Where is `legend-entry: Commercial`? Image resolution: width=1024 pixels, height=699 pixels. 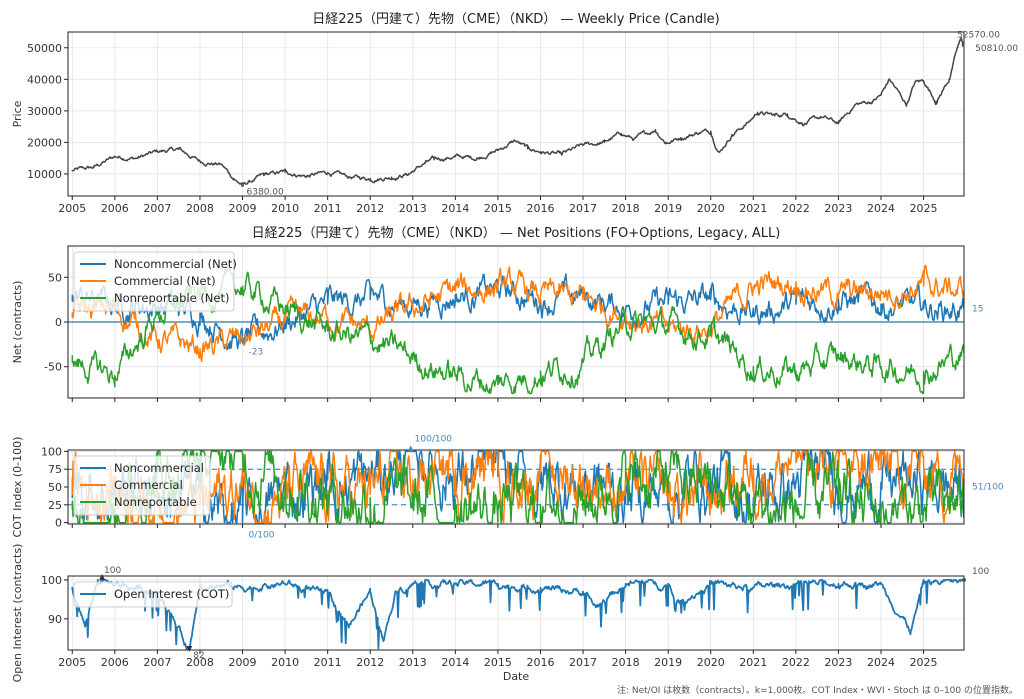 legend-entry: Commercial is located at coordinates (148, 485).